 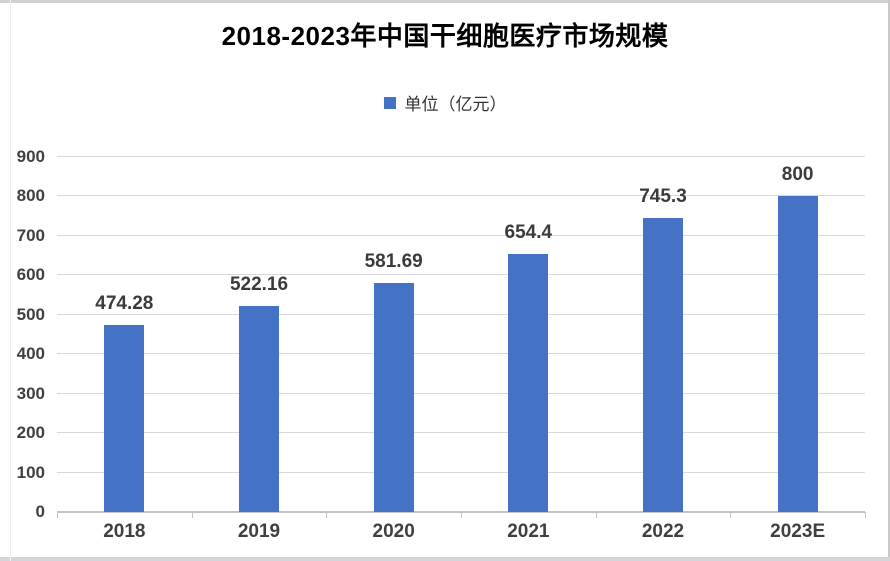 I want to click on window-frame-bottom-edge, so click(x=445, y=559).